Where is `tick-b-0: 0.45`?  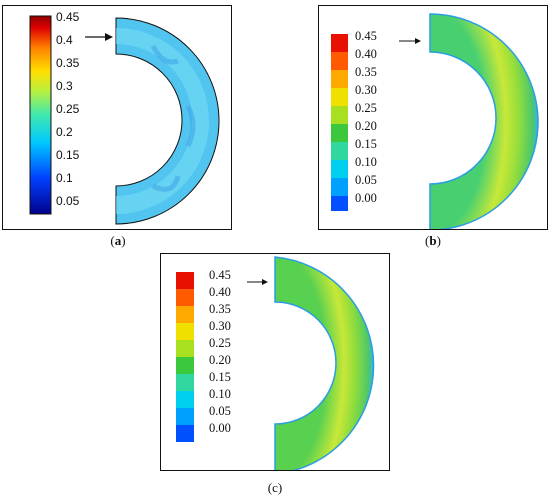
tick-b-0: 0.45 is located at coordinates (366, 36).